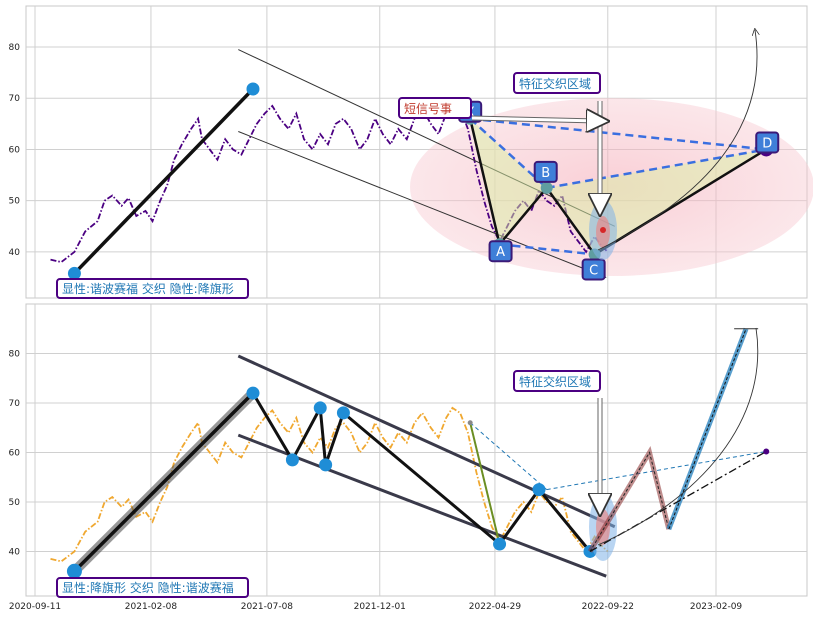 The image size is (813, 617). What do you see at coordinates (148, 288) in the screenshot?
I see `top-label-bottom: 显性:谐波赛福 交织 隐性:降旗形` at bounding box center [148, 288].